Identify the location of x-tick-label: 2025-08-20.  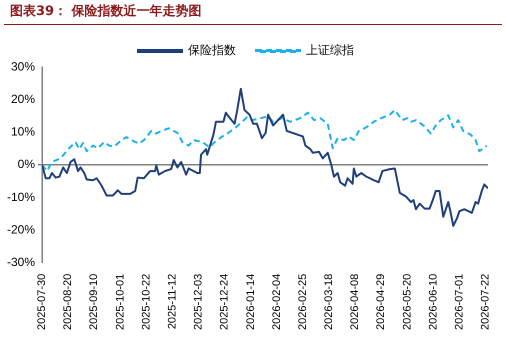
(68, 302).